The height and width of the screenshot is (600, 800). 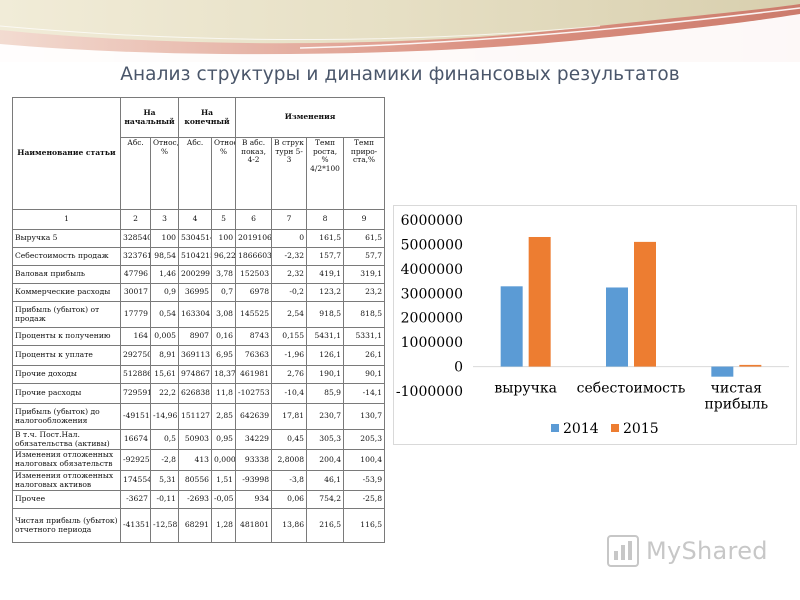 What do you see at coordinates (581, 429) in the screenshot?
I see `legend-label: 2014` at bounding box center [581, 429].